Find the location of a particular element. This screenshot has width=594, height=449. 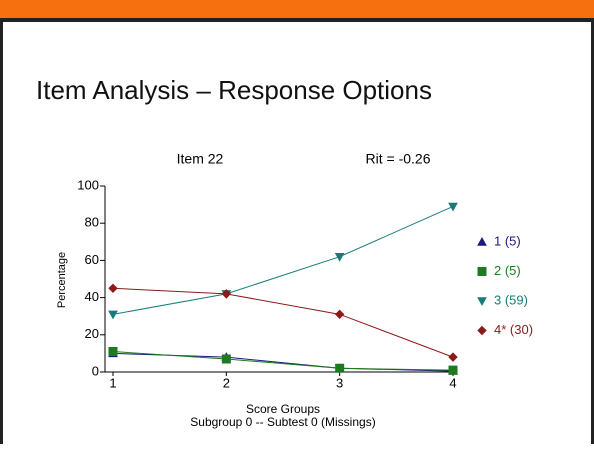

x-axis-label: Score Groups is located at coordinates (283, 409).